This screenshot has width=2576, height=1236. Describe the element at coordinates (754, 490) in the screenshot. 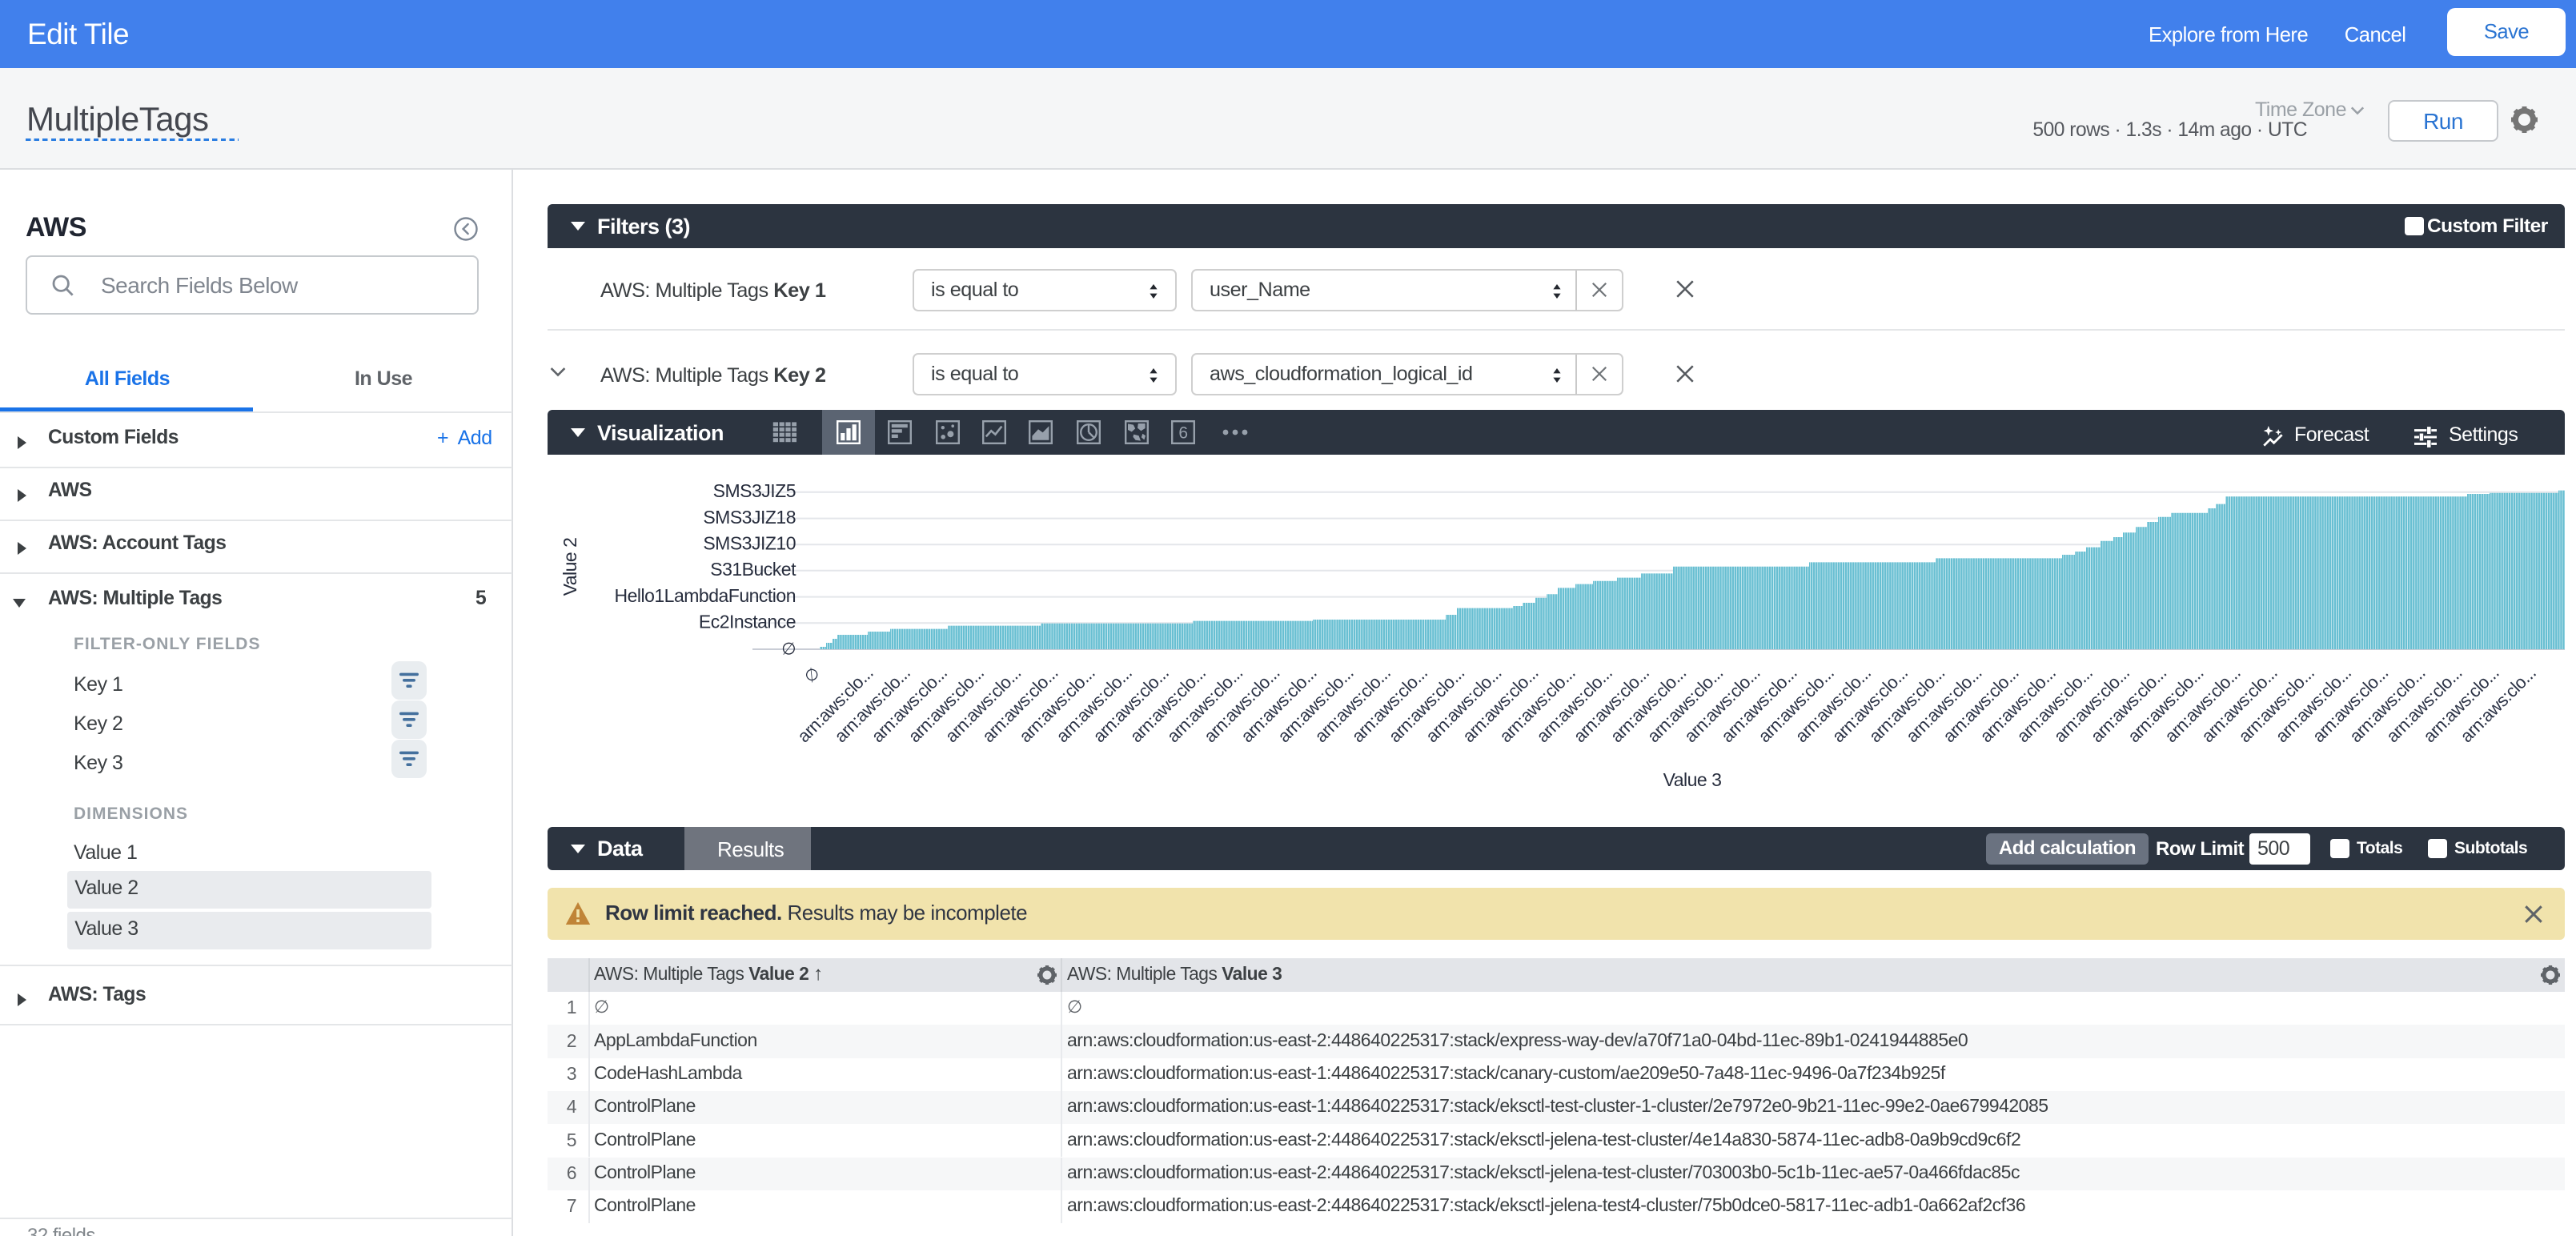

I see `svg-text: SMS3JIZ5` at that location.